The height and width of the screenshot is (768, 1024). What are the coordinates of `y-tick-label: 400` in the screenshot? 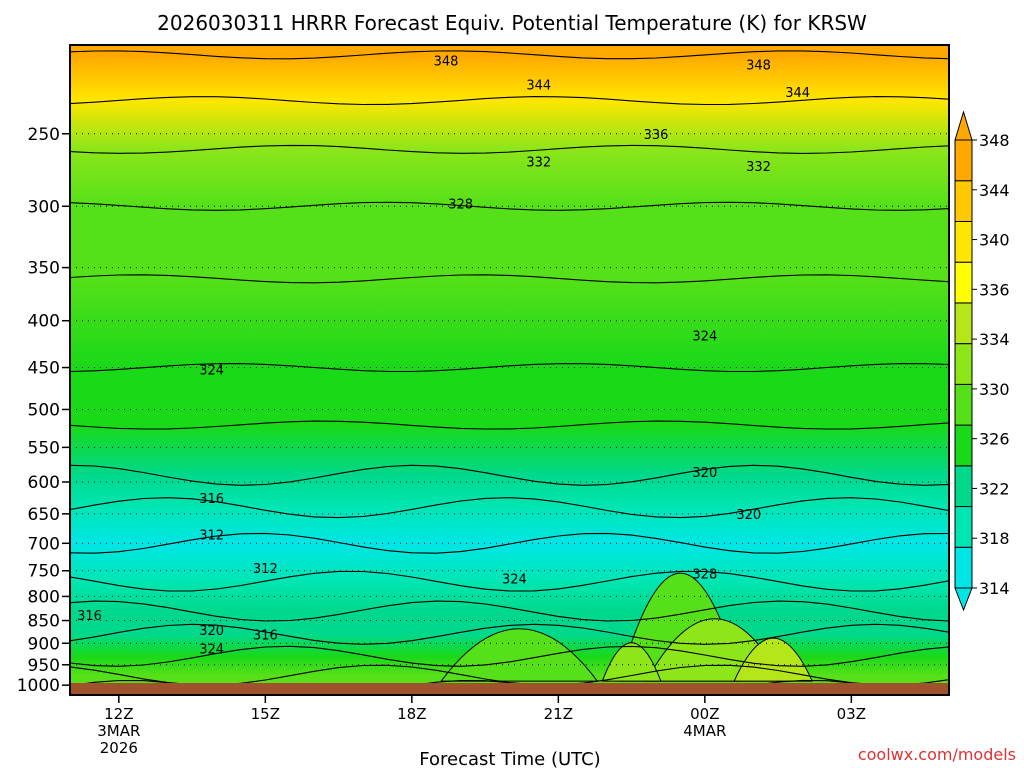 It's located at (44, 322).